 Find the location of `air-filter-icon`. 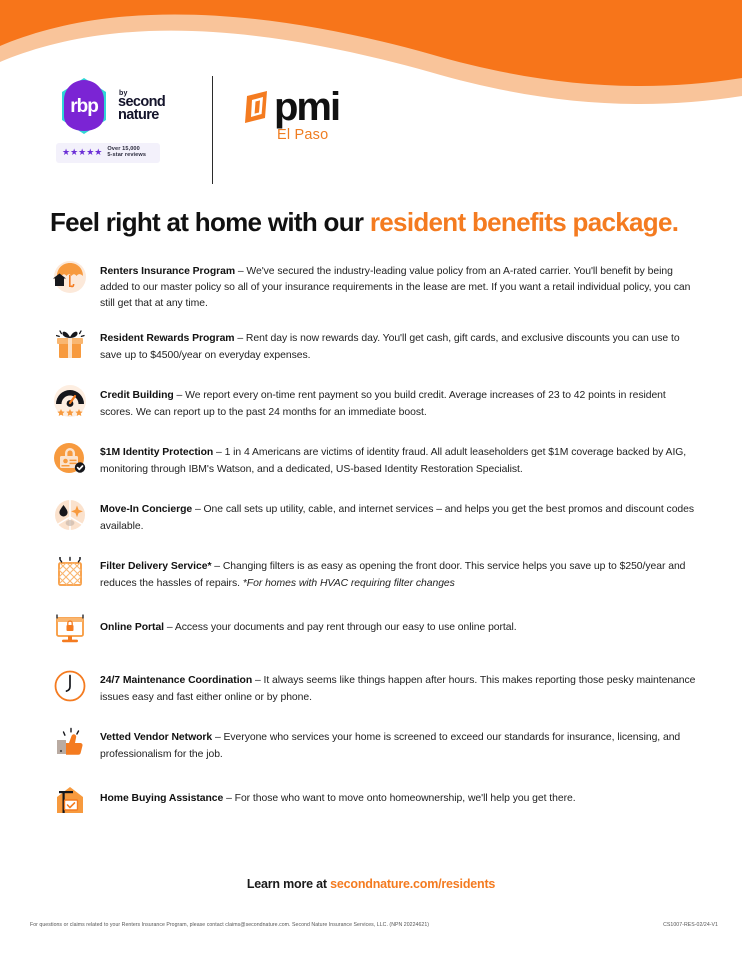

air-filter-icon is located at coordinates (70, 572).